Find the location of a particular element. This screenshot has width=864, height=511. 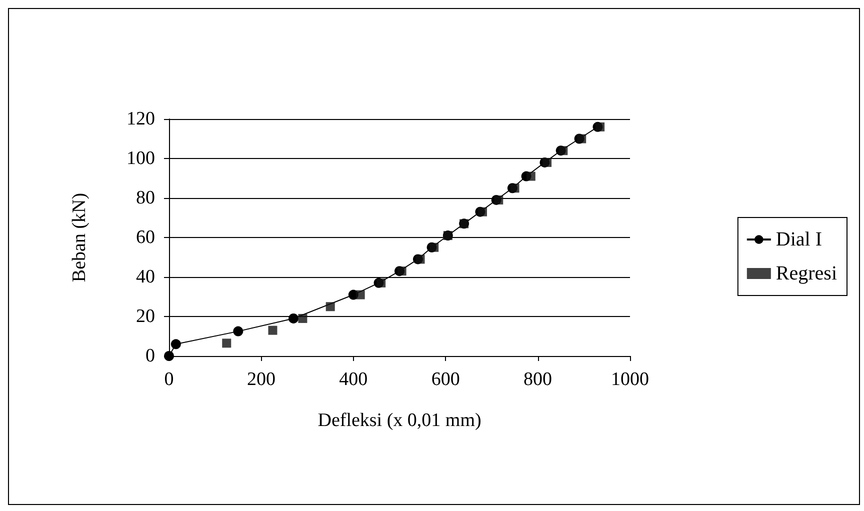

x-tick-label: 1000 is located at coordinates (630, 379).